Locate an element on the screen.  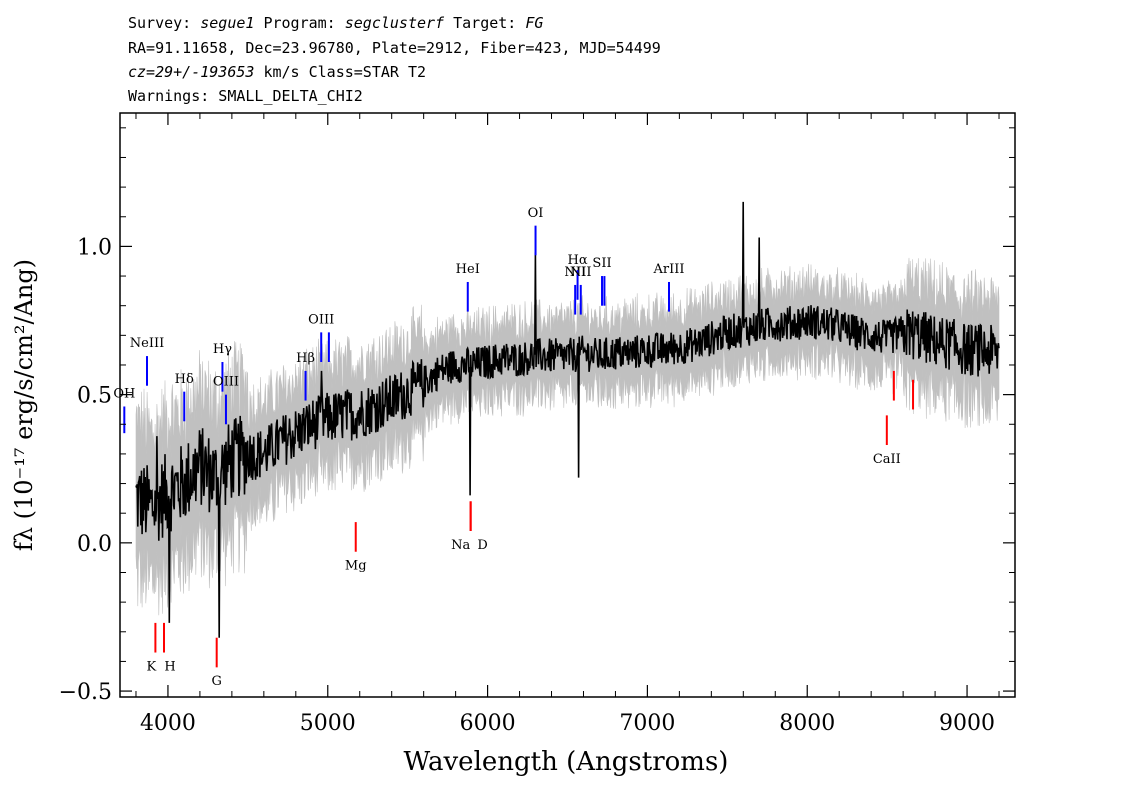
line-label: SII is located at coordinates (601, 263).